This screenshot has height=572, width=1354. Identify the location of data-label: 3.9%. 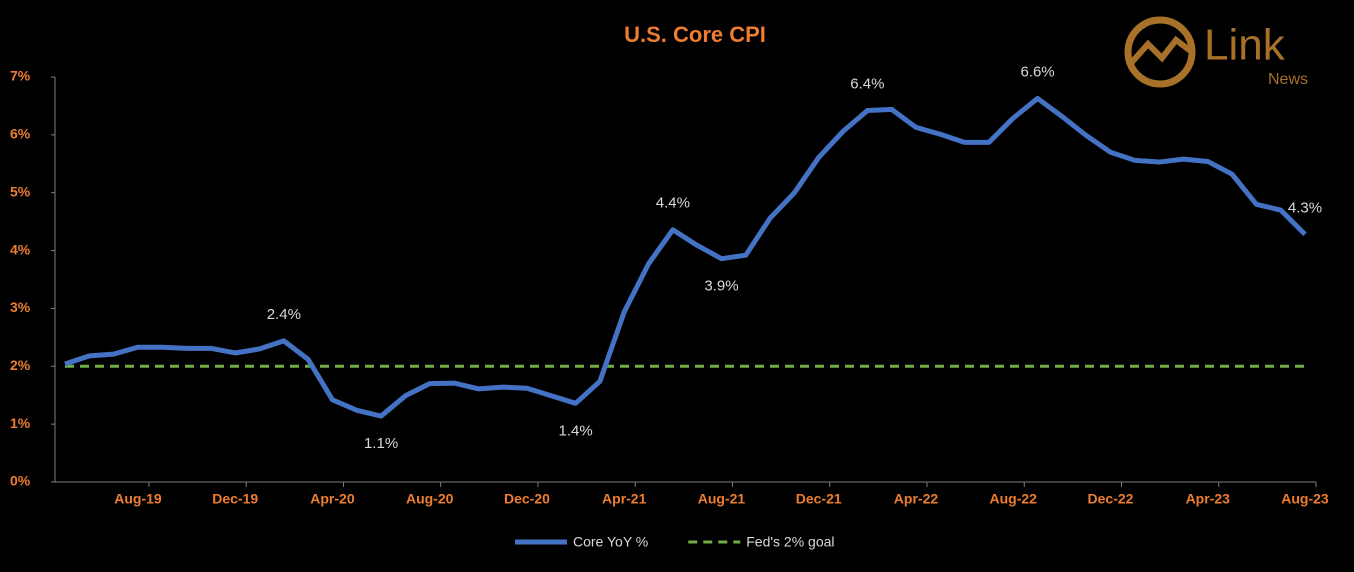
(721, 286).